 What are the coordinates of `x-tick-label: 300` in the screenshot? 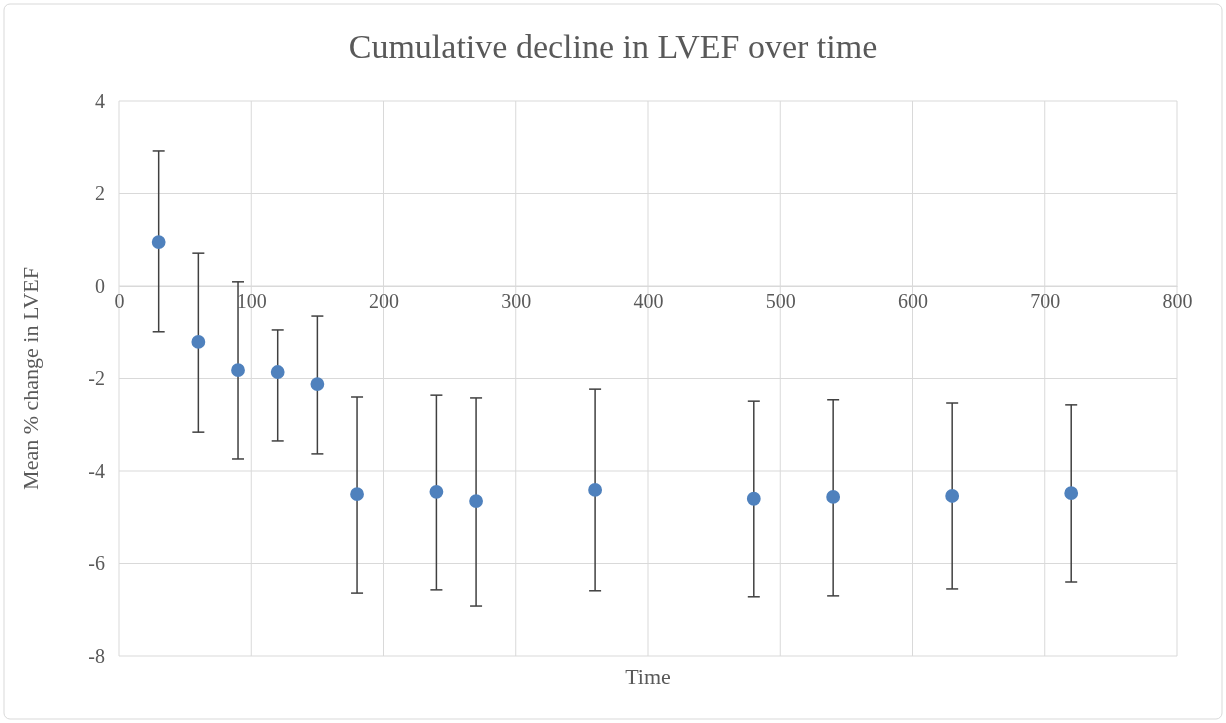 It's located at (516, 301).